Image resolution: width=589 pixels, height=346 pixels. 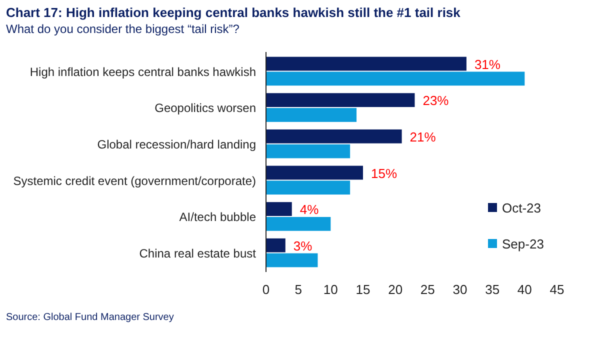 What do you see at coordinates (557, 289) in the screenshot?
I see `x-tick-label: 45` at bounding box center [557, 289].